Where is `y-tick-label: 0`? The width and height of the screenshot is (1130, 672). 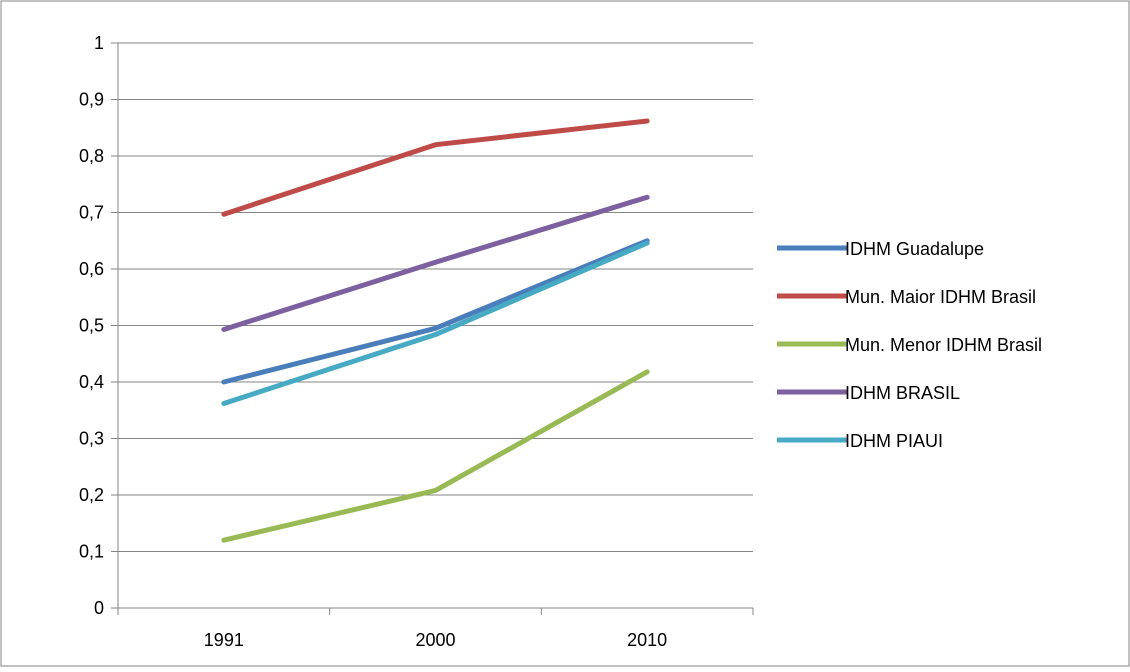
y-tick-label: 0 is located at coordinates (99, 608).